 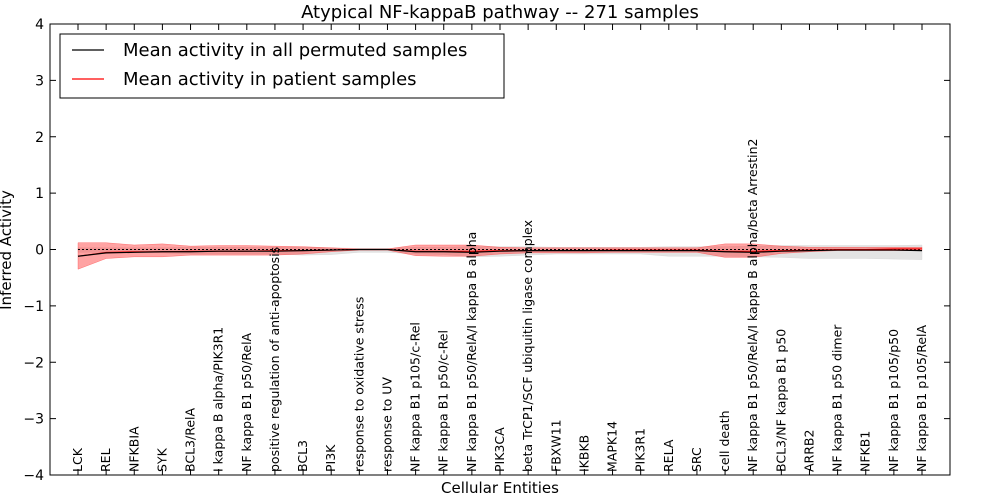 What do you see at coordinates (105, 460) in the screenshot?
I see `x-category-label: REL` at bounding box center [105, 460].